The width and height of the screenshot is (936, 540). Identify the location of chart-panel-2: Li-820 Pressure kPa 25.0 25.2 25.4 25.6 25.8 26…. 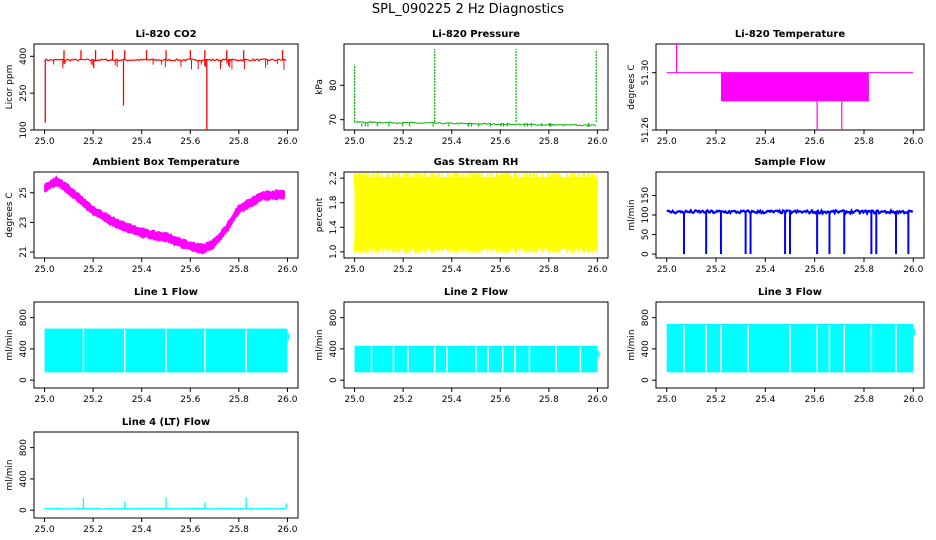
(462, 88).